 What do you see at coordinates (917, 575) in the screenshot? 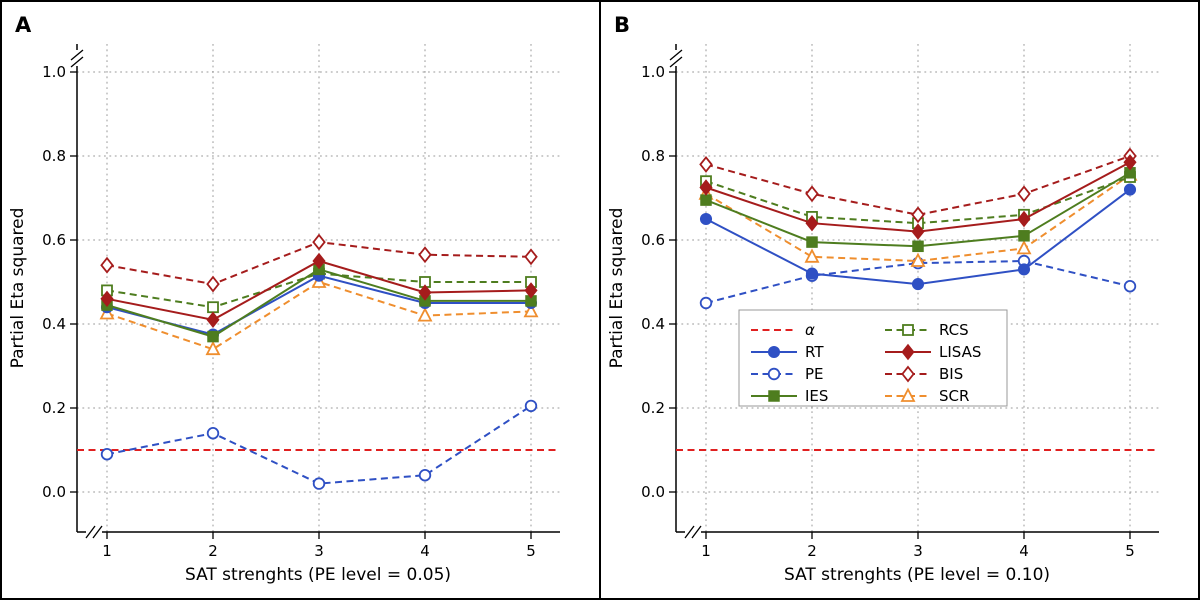
I see `x-axis-label: SAT strenghts (PE level = 0.10)` at bounding box center [917, 575].